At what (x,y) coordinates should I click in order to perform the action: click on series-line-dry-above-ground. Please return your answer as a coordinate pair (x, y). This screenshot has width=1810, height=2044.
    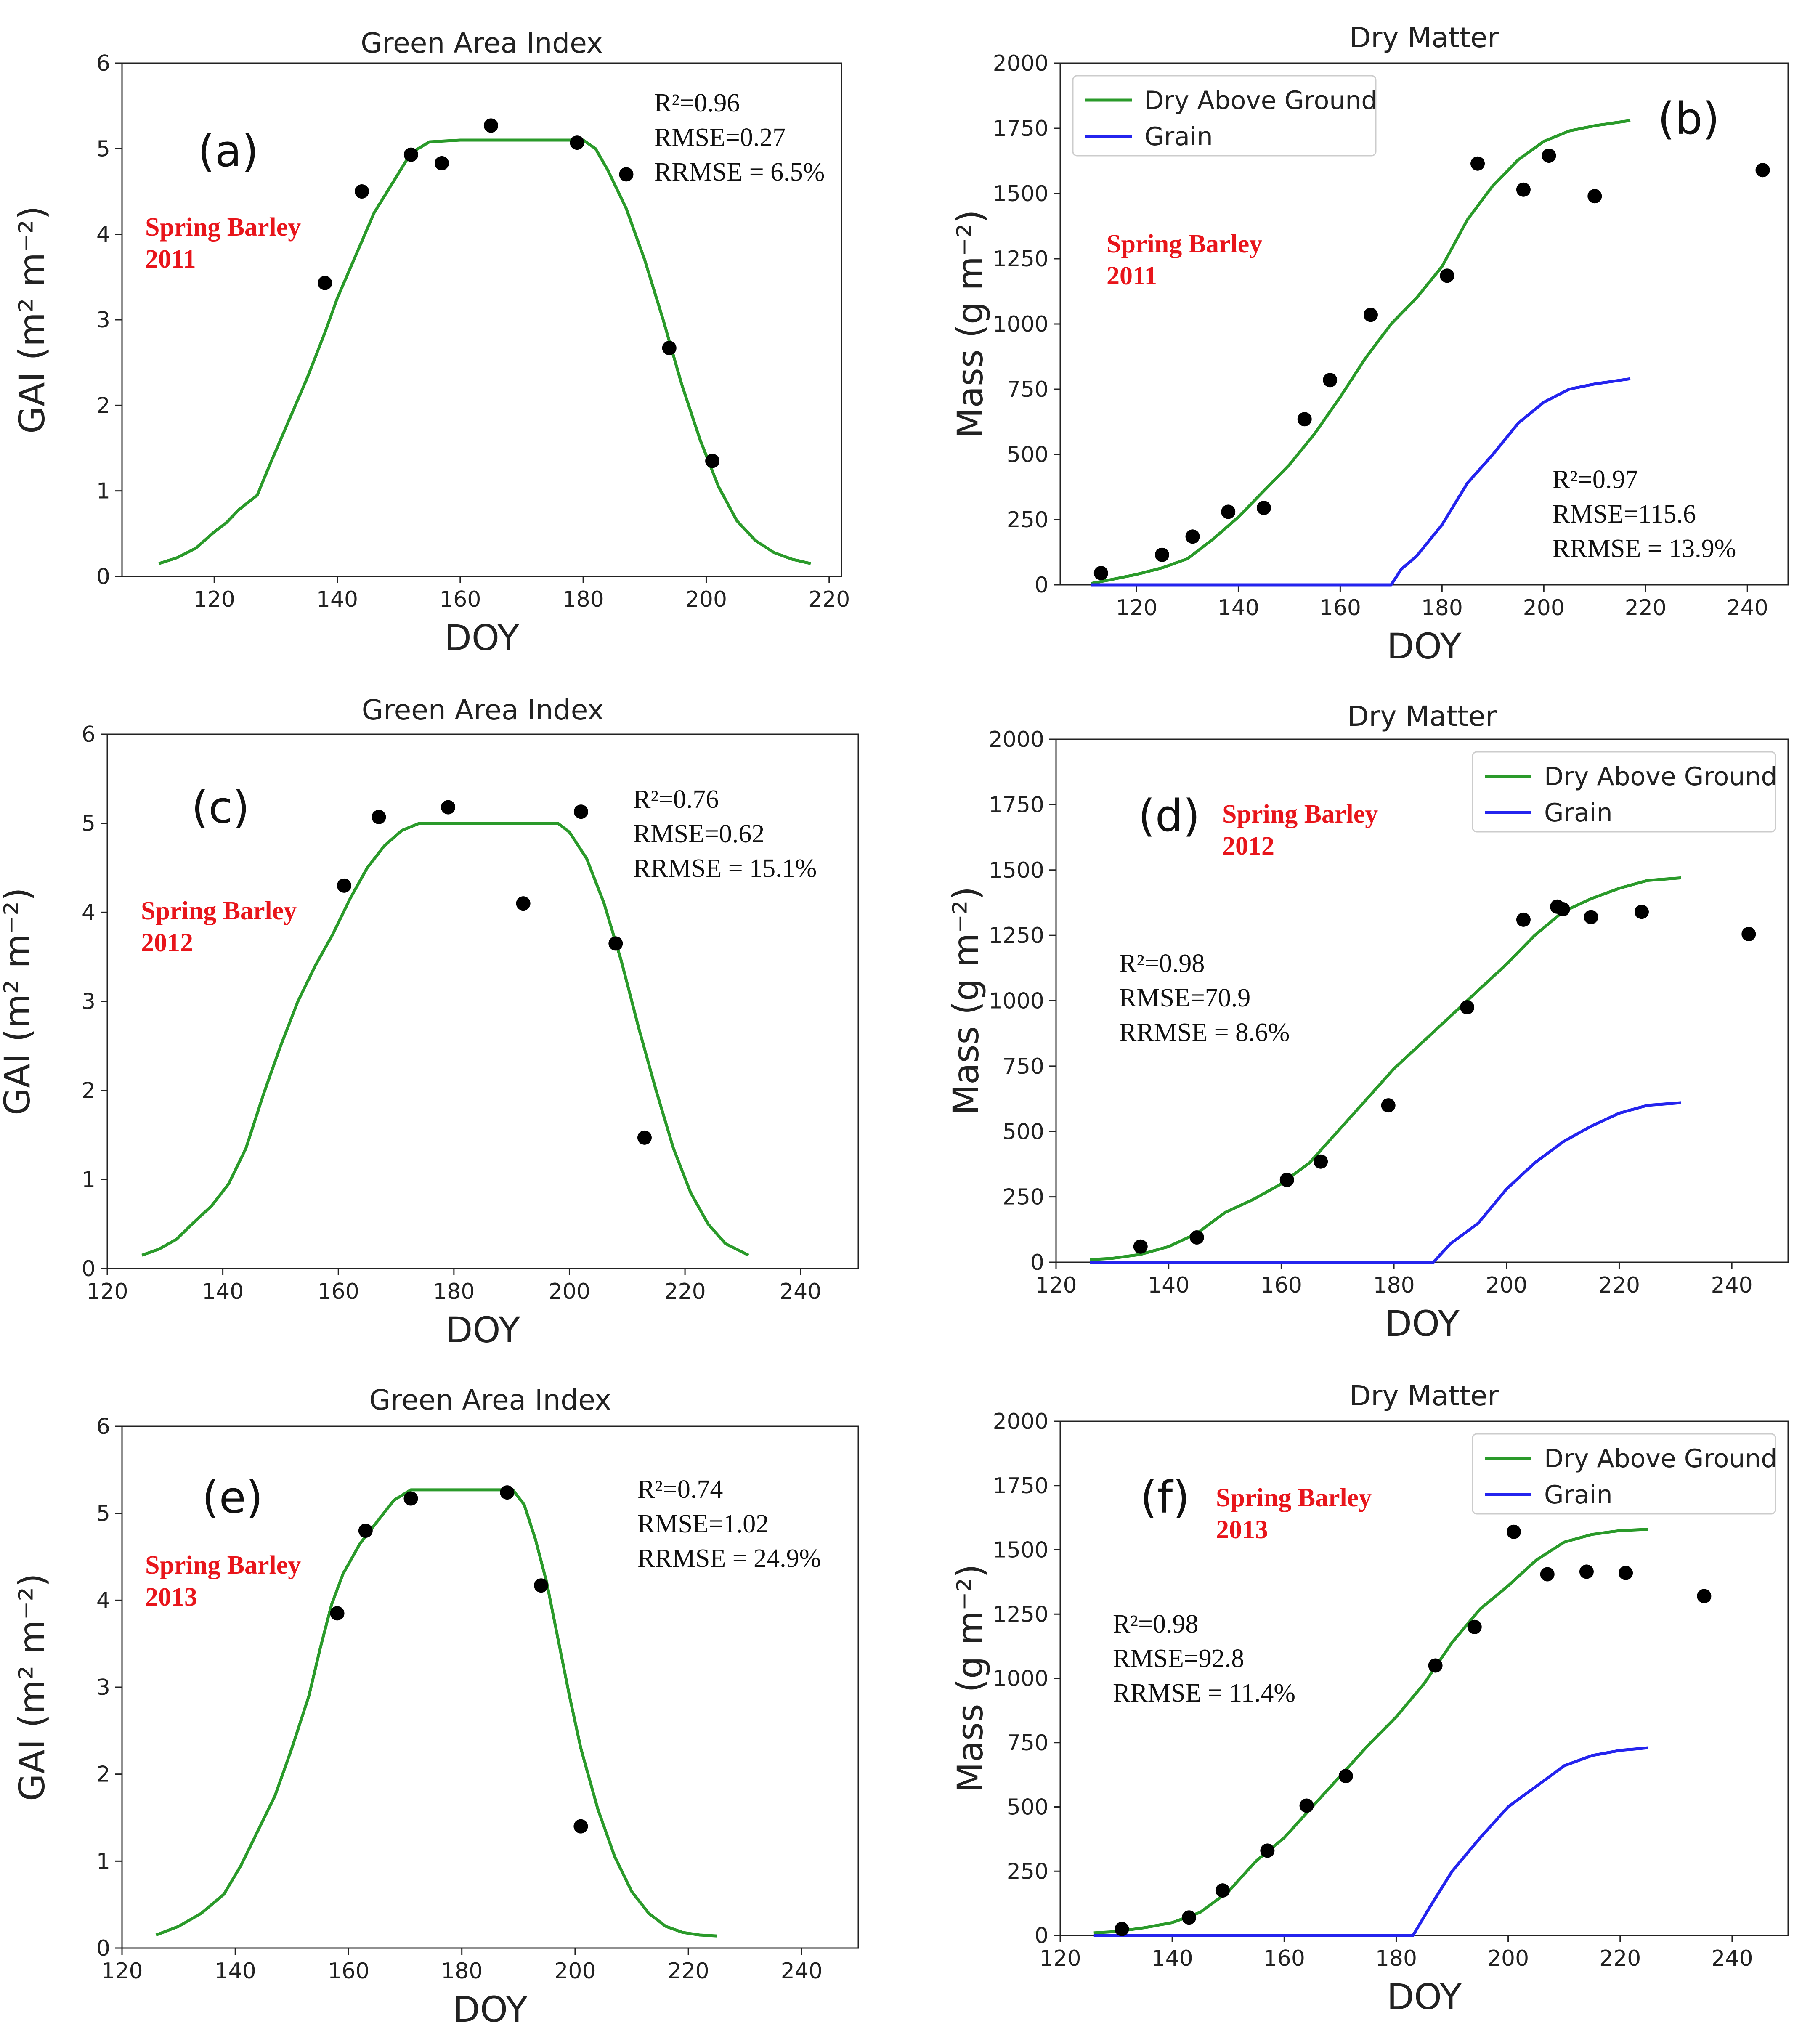
    Looking at the image, I should click on (1386, 1068).